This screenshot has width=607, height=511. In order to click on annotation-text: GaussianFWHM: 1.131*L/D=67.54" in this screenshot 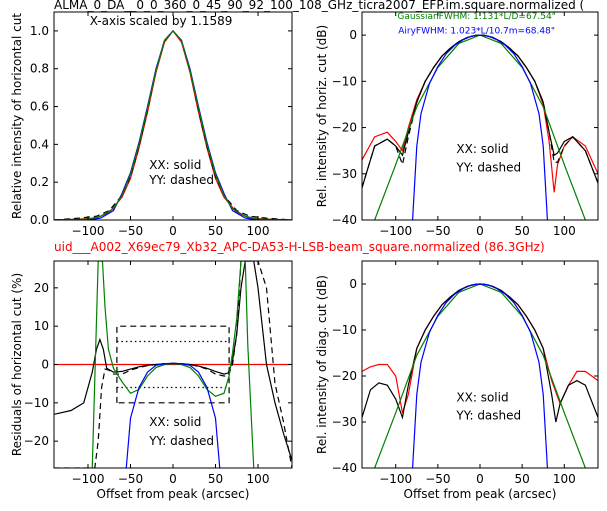, I will do `click(476, 17)`.